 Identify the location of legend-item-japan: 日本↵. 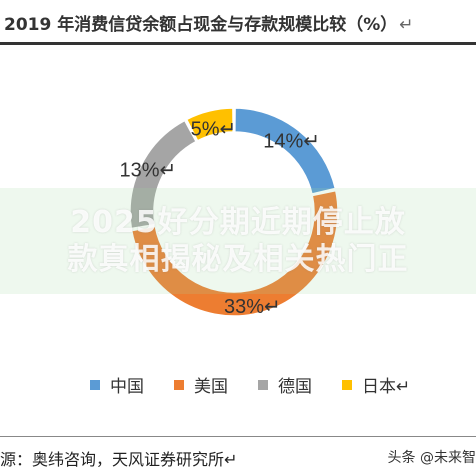
(376, 384).